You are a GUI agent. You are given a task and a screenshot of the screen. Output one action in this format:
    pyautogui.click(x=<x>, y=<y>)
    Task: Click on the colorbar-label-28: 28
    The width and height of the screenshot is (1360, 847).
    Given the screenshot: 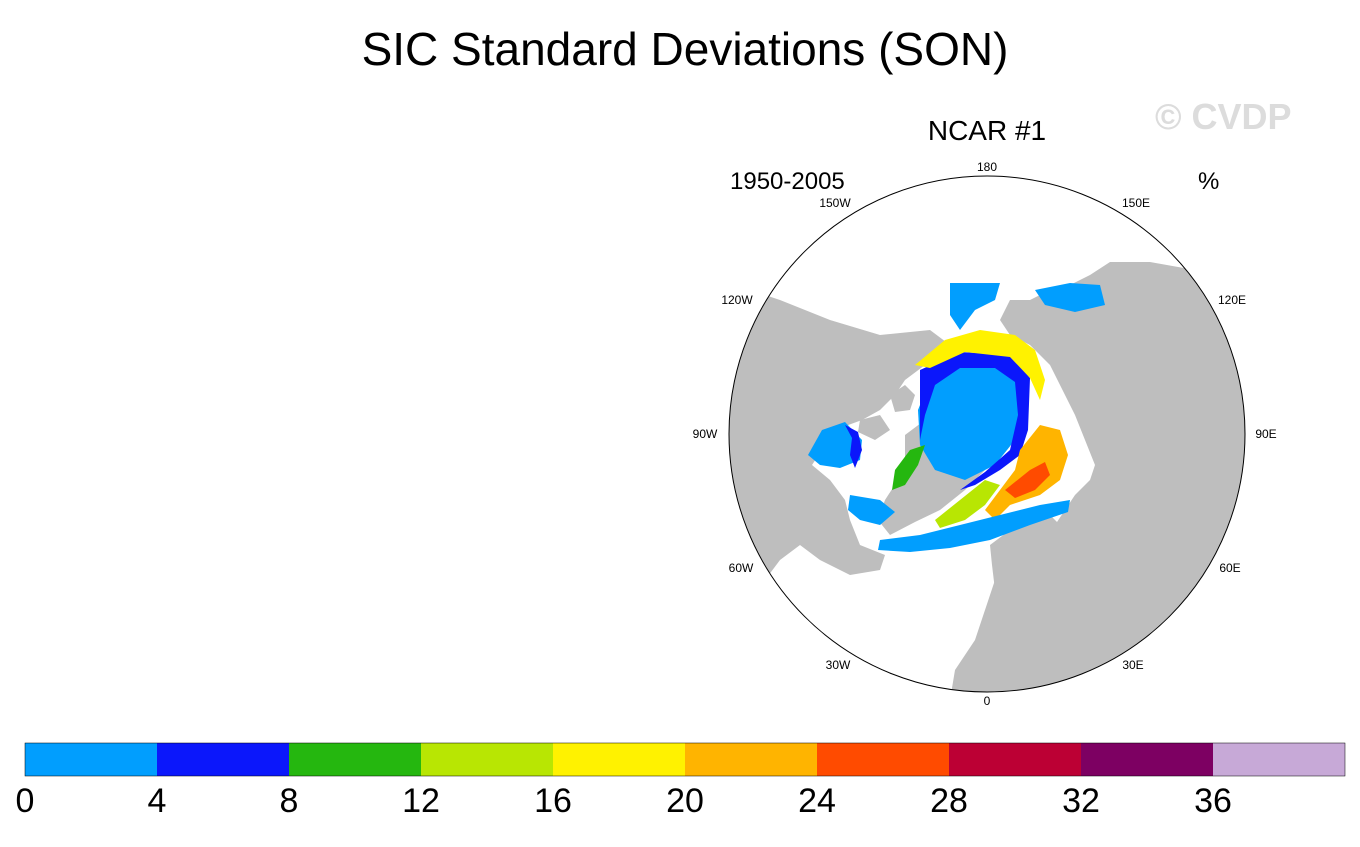 What is the action you would take?
    pyautogui.click(x=949, y=801)
    